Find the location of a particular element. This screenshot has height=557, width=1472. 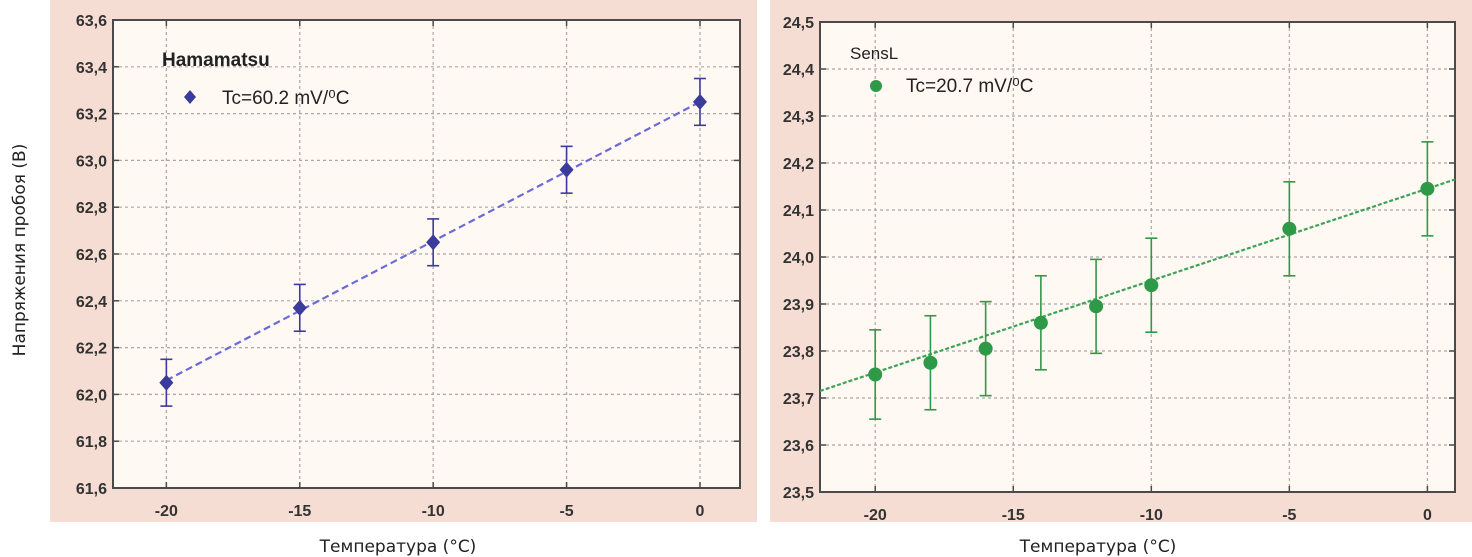

y-tick-label: 62,2 is located at coordinates (91, 349).